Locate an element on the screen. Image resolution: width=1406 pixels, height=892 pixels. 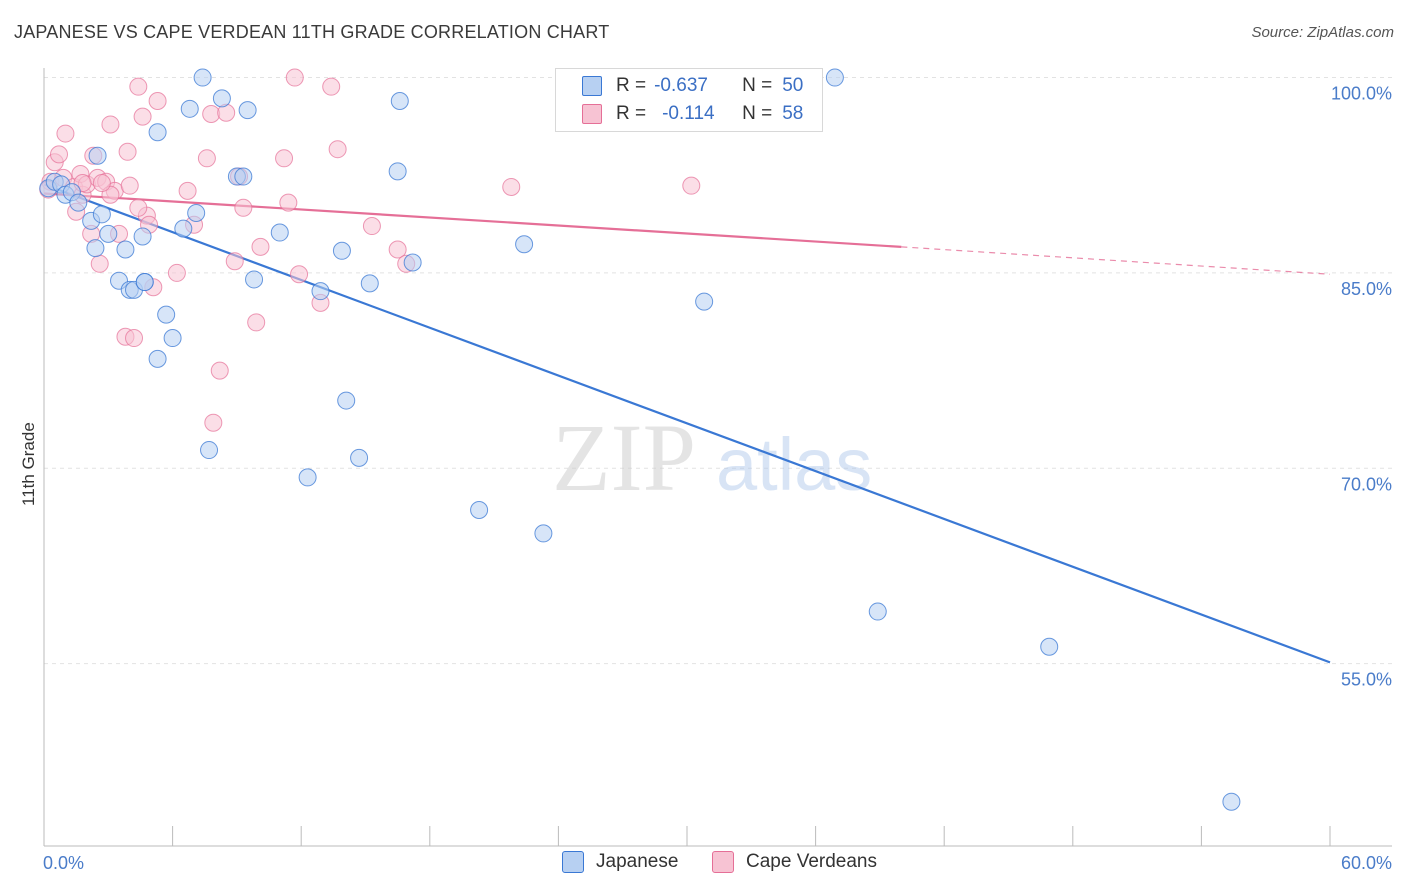
y-tick-label: 85.0% is located at coordinates (1366, 289).